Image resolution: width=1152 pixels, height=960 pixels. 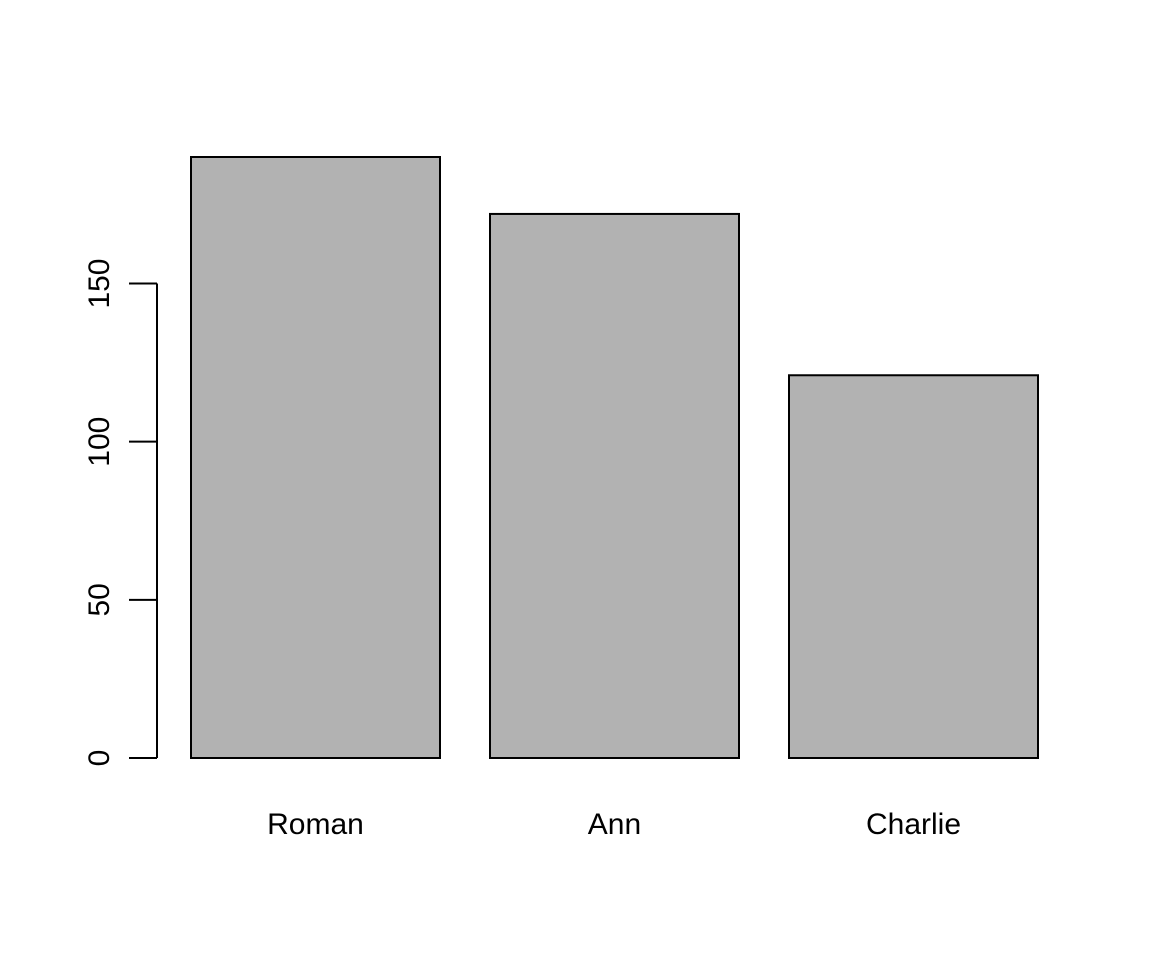 I want to click on x-category-label: Roman, so click(x=315, y=824).